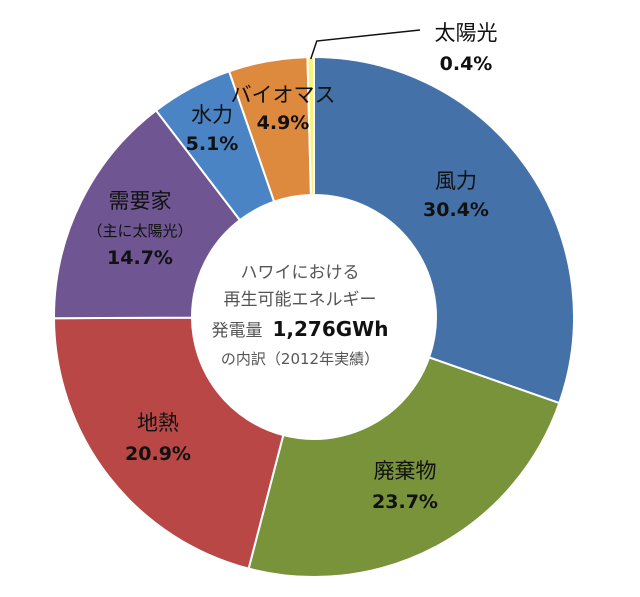 This screenshot has height=597, width=640. I want to click on center-total-value: 1,276GWh, so click(331, 329).